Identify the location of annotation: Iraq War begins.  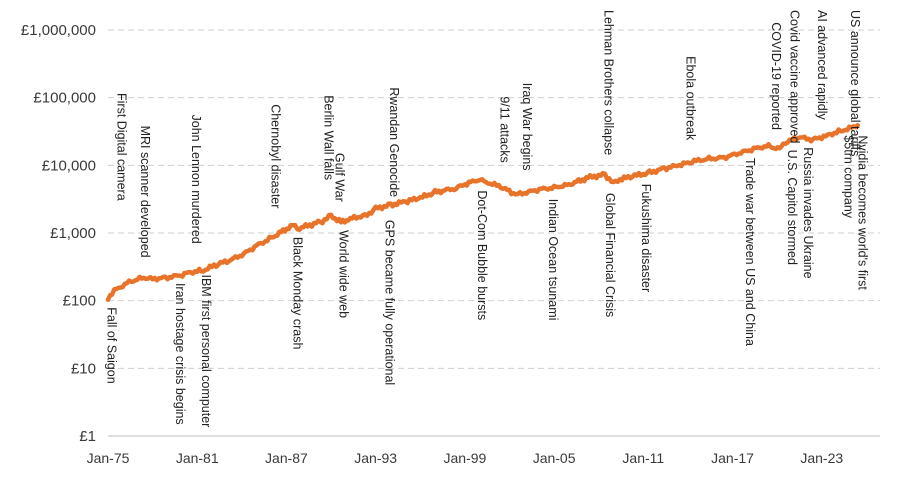
(527, 127).